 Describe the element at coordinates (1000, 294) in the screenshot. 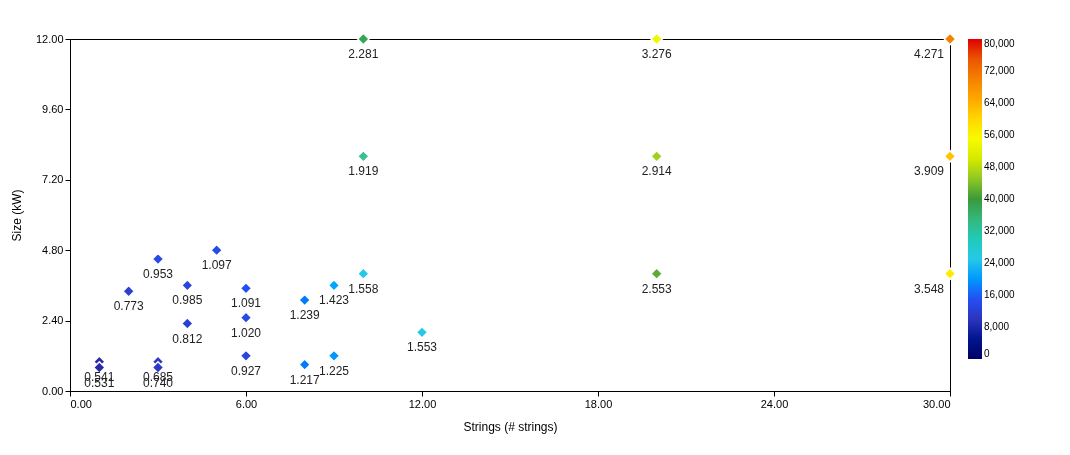

I see `color-bar-label: 16,000` at that location.